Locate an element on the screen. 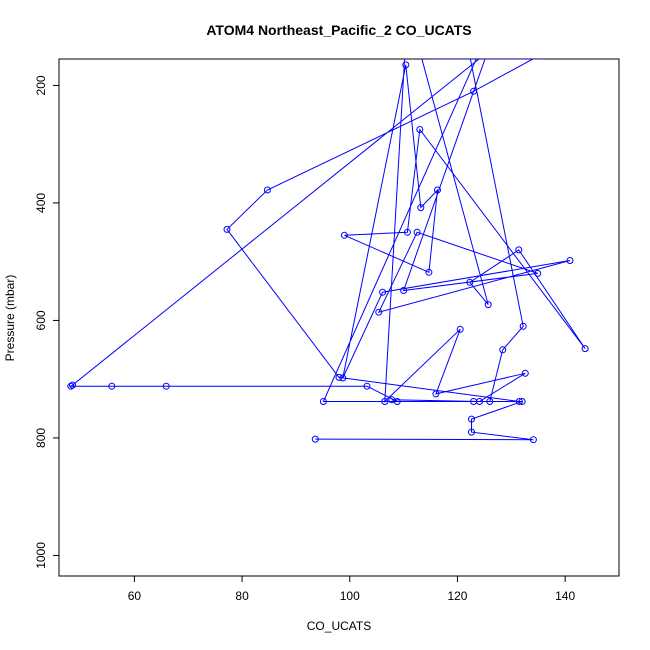  x-tick-label: 100 is located at coordinates (350, 596).